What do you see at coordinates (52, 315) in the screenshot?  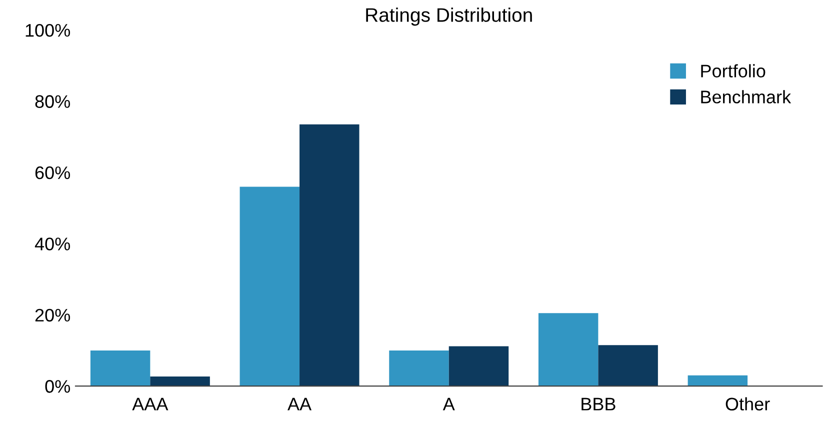 I see `y-tick-label: 20%` at bounding box center [52, 315].